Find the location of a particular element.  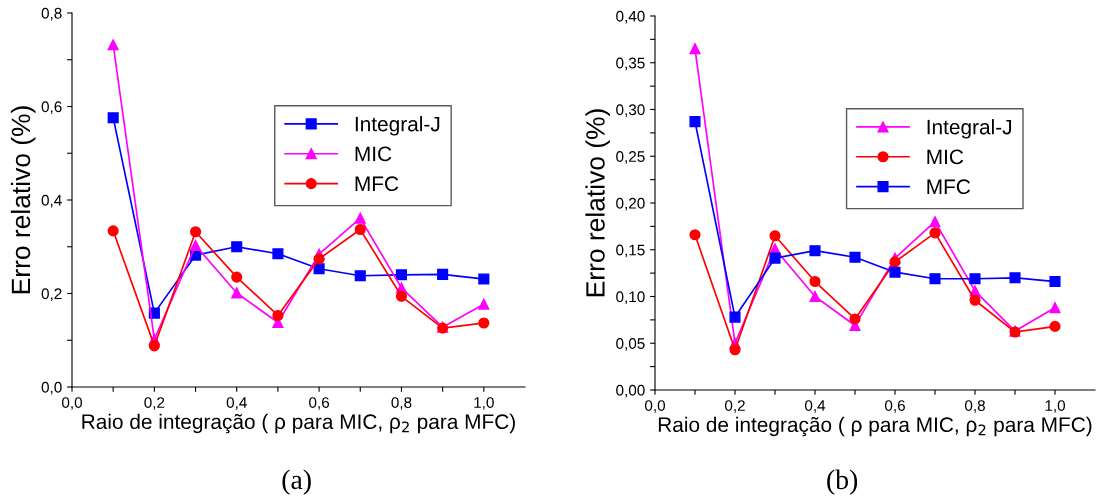

text: (b) is located at coordinates (842, 482).